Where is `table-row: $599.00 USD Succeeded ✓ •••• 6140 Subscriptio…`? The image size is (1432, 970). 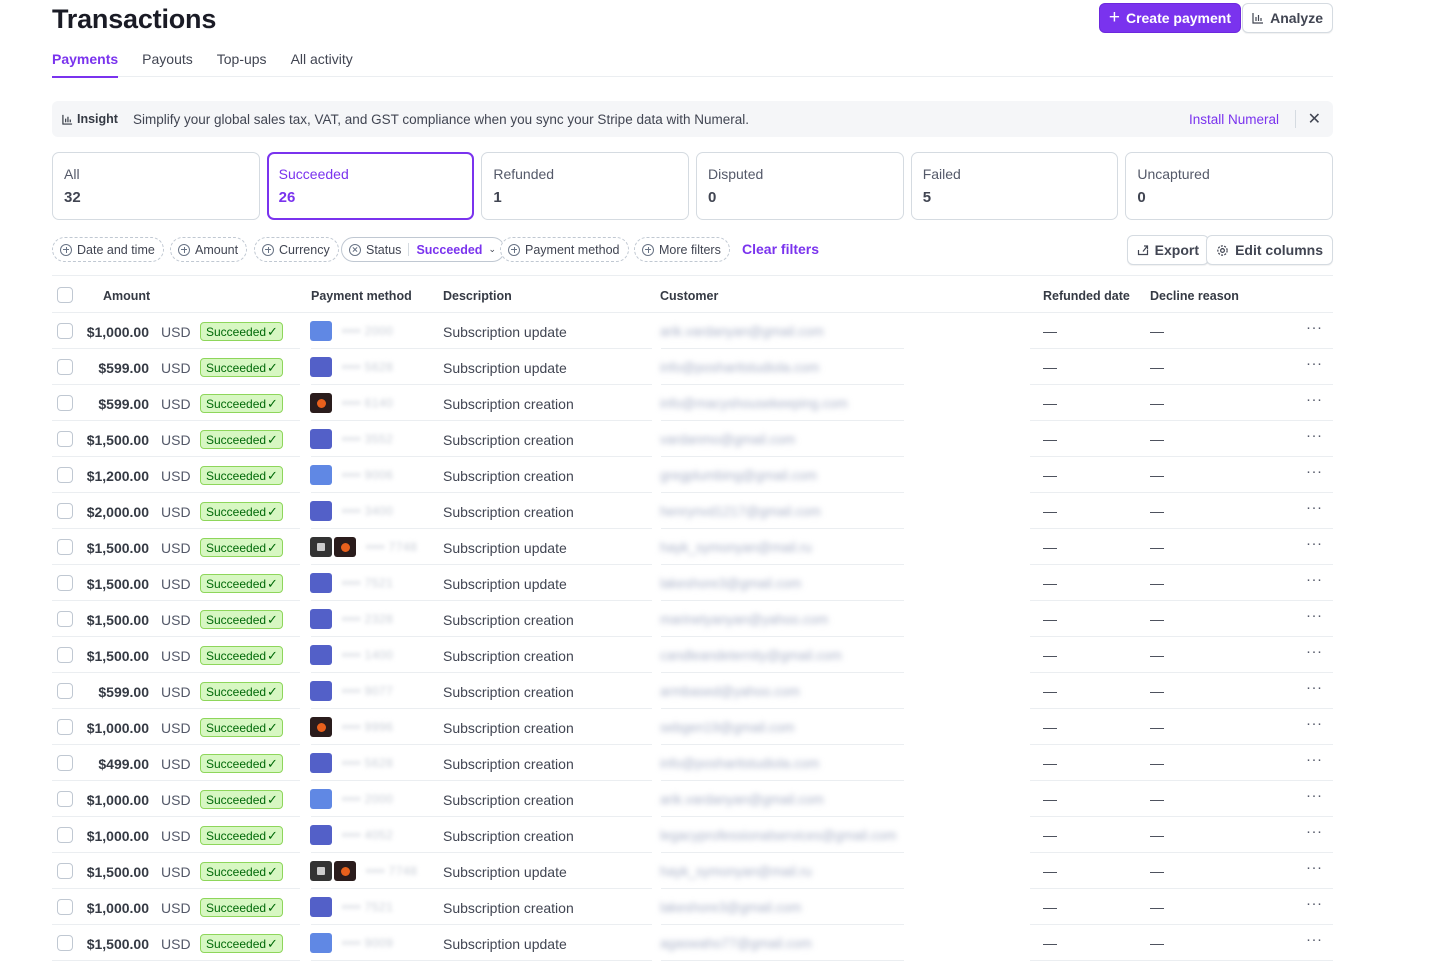 table-row: $599.00 USD Succeeded ✓ •••• 6140 Subscriptio… is located at coordinates (692, 403).